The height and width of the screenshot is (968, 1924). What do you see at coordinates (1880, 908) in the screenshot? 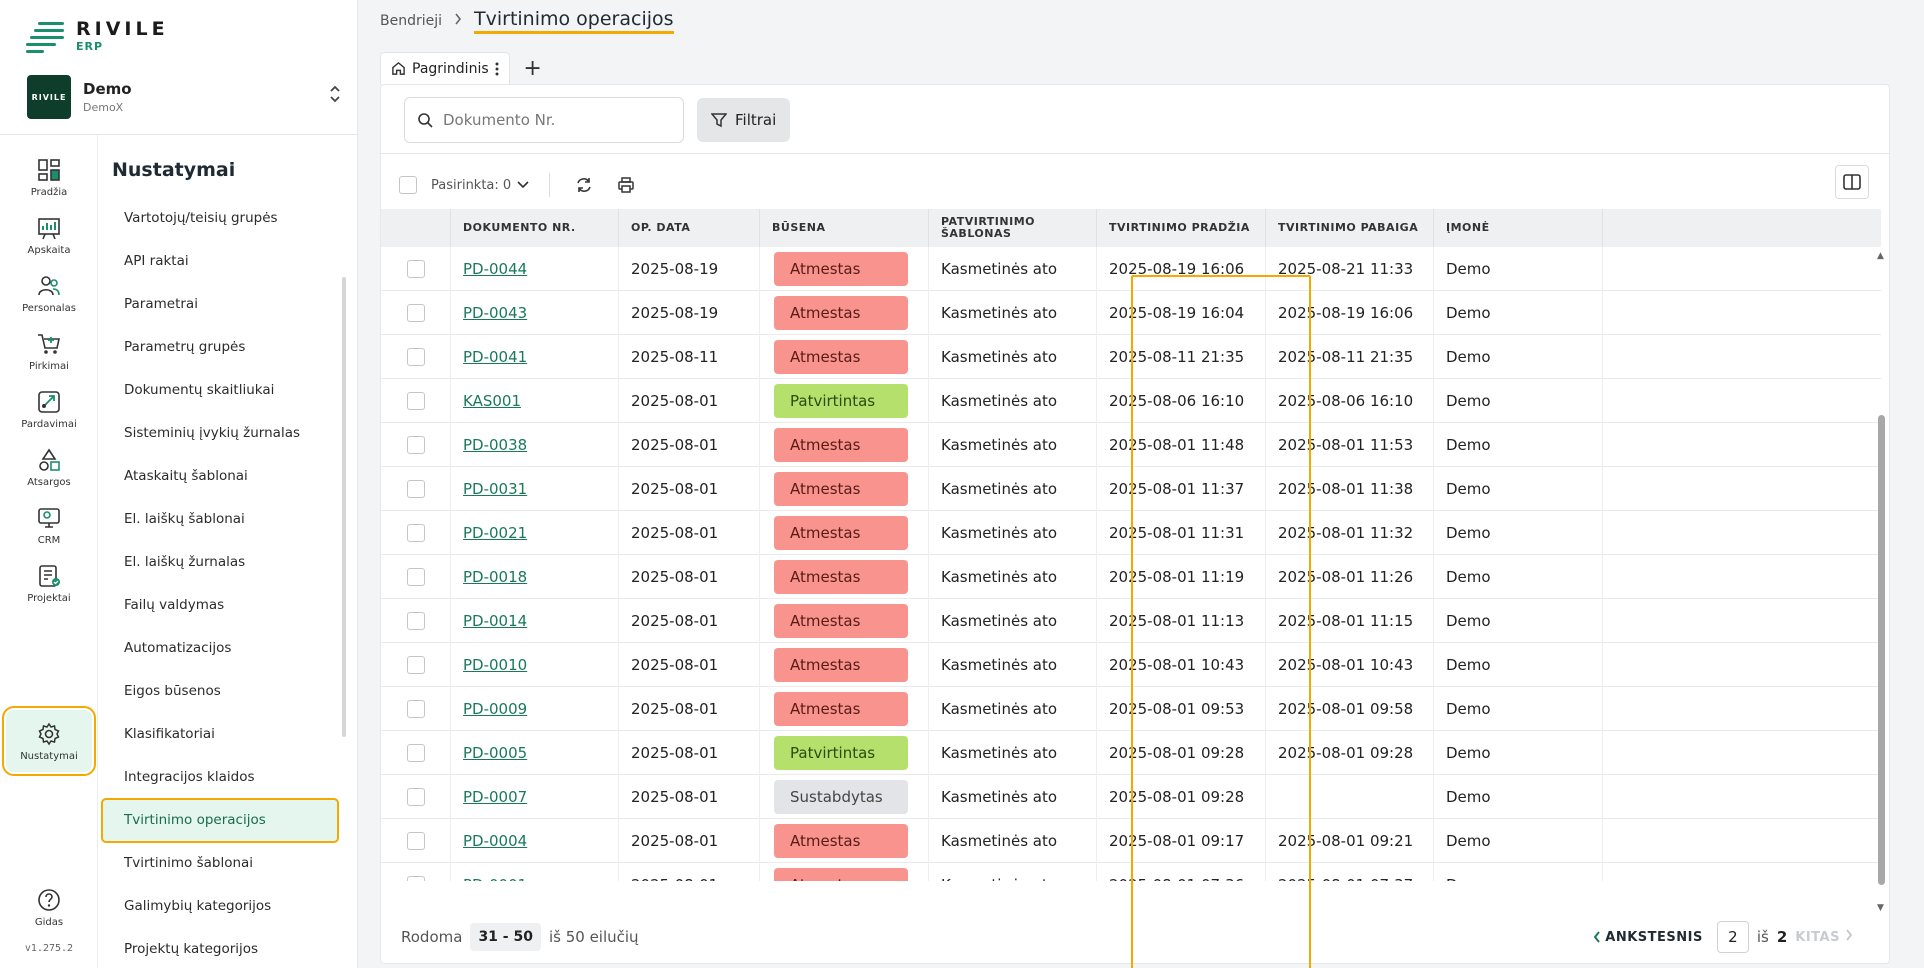
I see `scroll-down-icon: ▼` at bounding box center [1880, 908].